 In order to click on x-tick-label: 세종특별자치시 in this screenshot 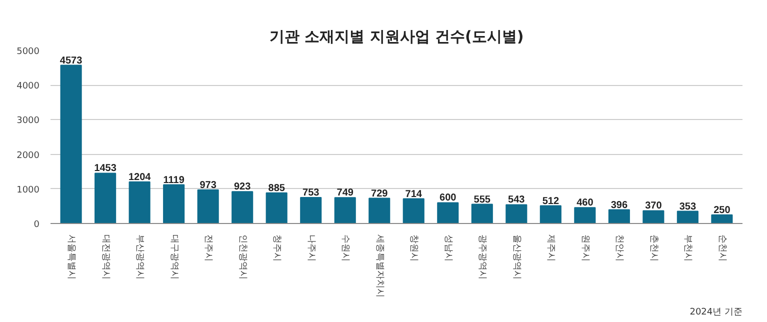, I will do `click(379, 266)`.